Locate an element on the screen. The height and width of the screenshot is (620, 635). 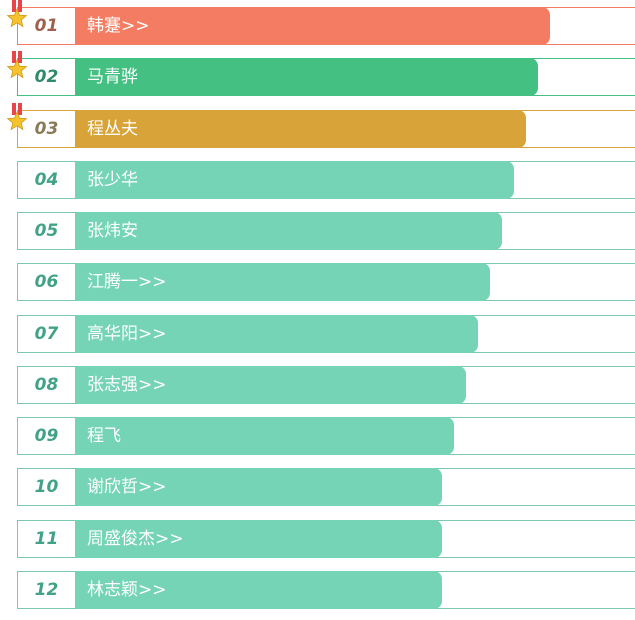
rank-number: 11 is located at coordinates (46, 538).